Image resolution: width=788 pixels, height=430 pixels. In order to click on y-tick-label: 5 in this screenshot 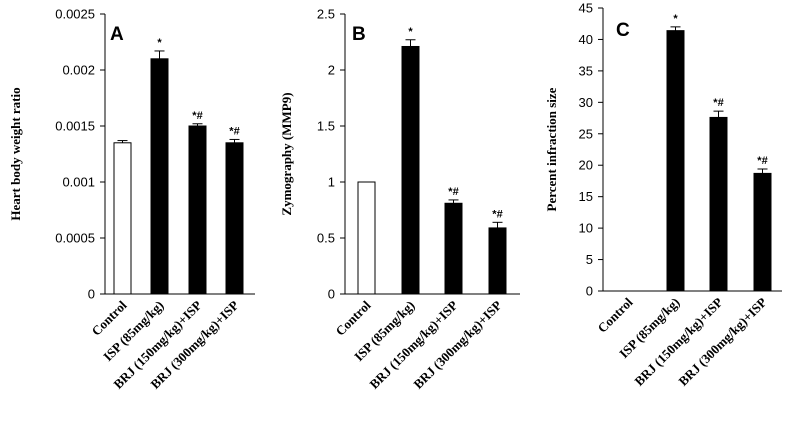, I will do `click(589, 259)`.